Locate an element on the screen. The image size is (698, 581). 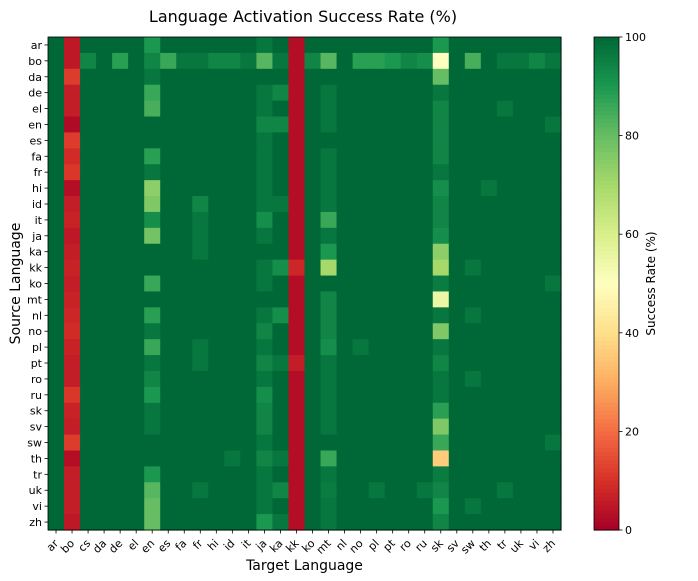
heatmap-cell-el-pl is located at coordinates (377, 109).